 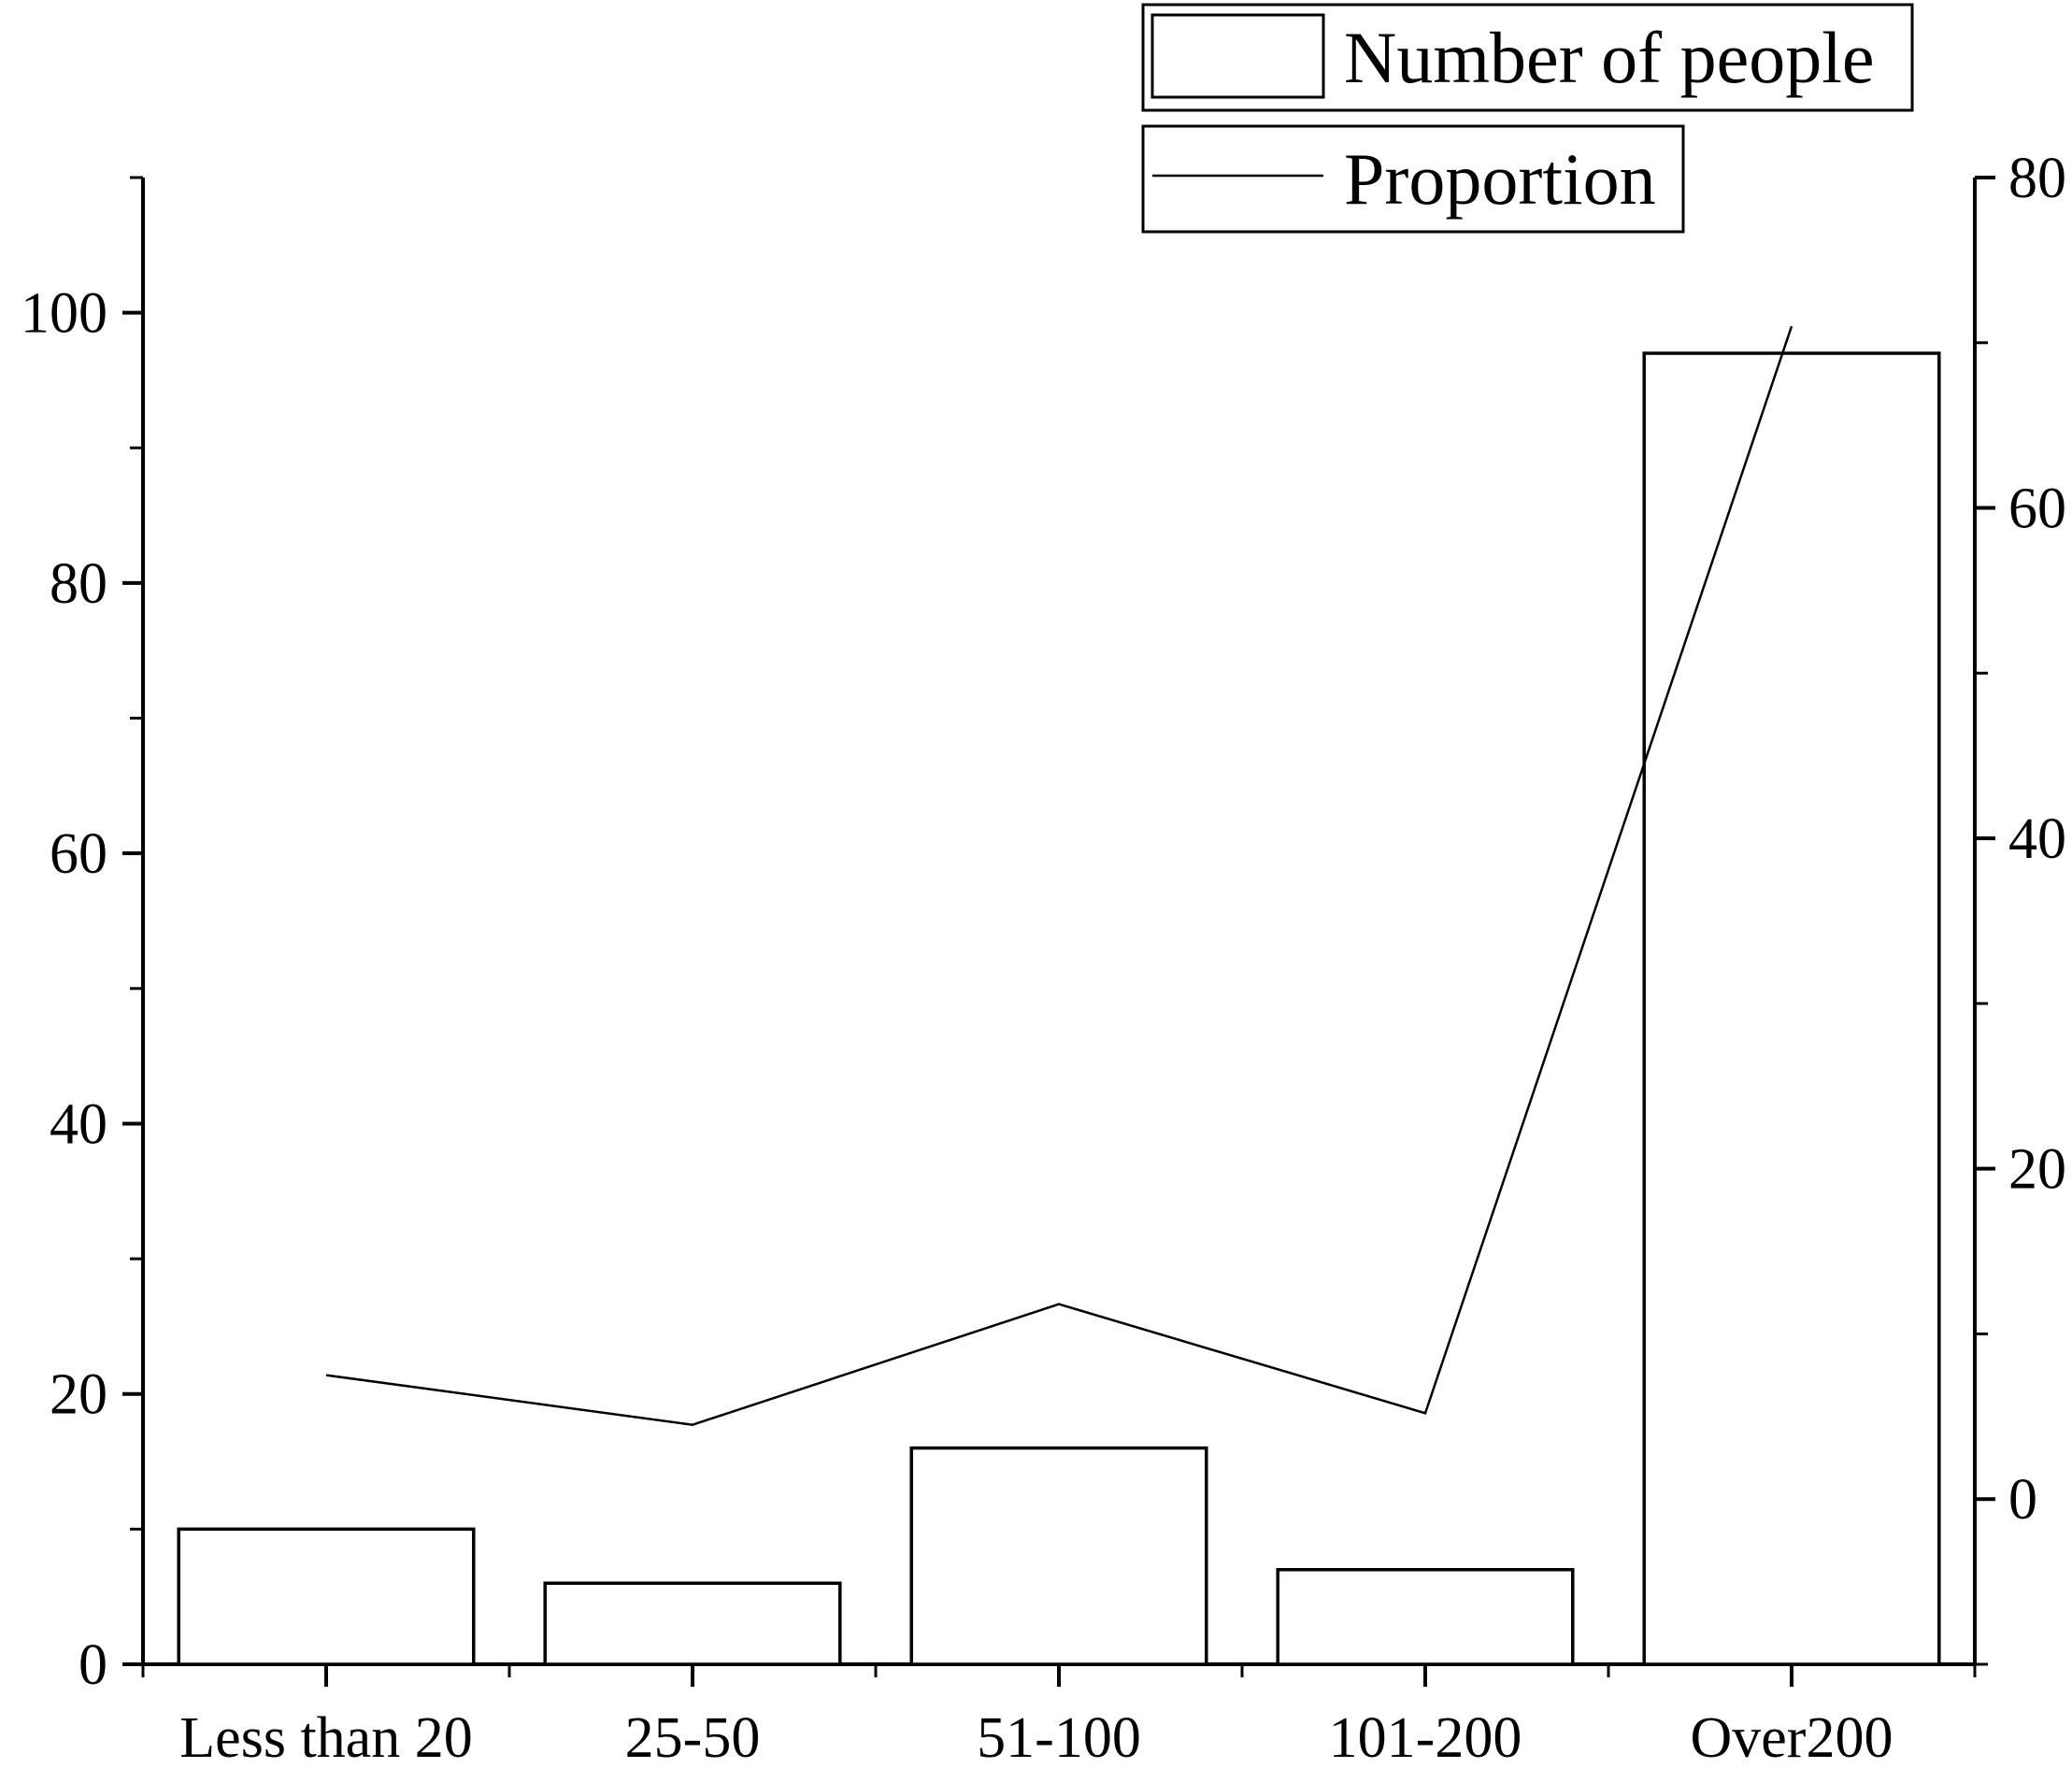 What do you see at coordinates (1500, 179) in the screenshot?
I see `legend-line-label: Proportion` at bounding box center [1500, 179].